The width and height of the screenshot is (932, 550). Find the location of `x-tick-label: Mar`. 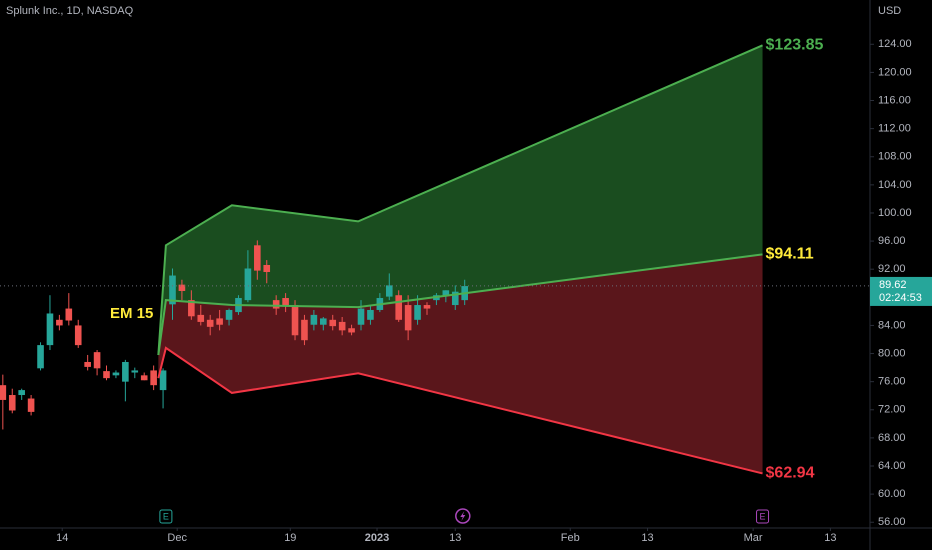

x-tick-label: Mar is located at coordinates (753, 538).